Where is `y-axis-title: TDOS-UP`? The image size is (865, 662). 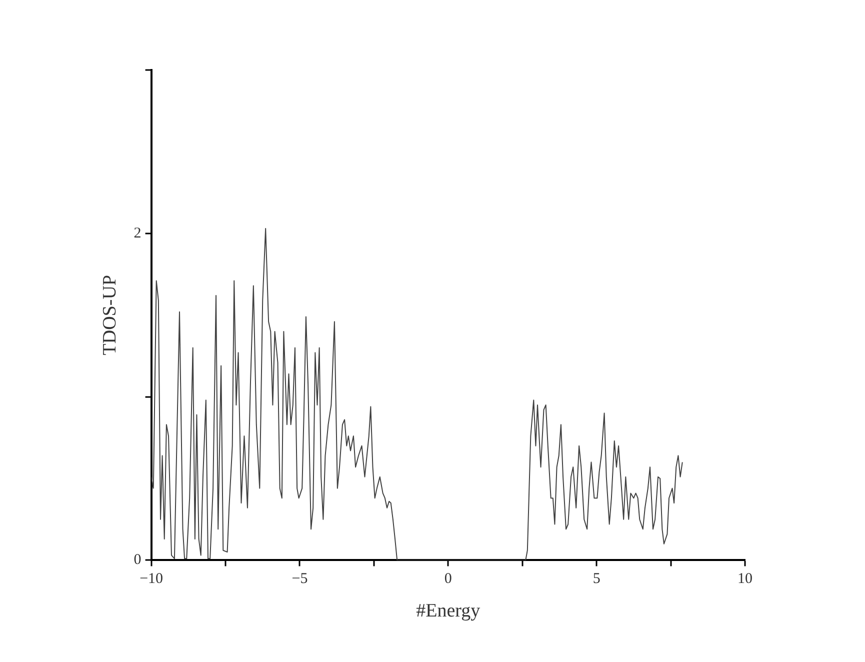 y-axis-title: TDOS-UP is located at coordinates (109, 315).